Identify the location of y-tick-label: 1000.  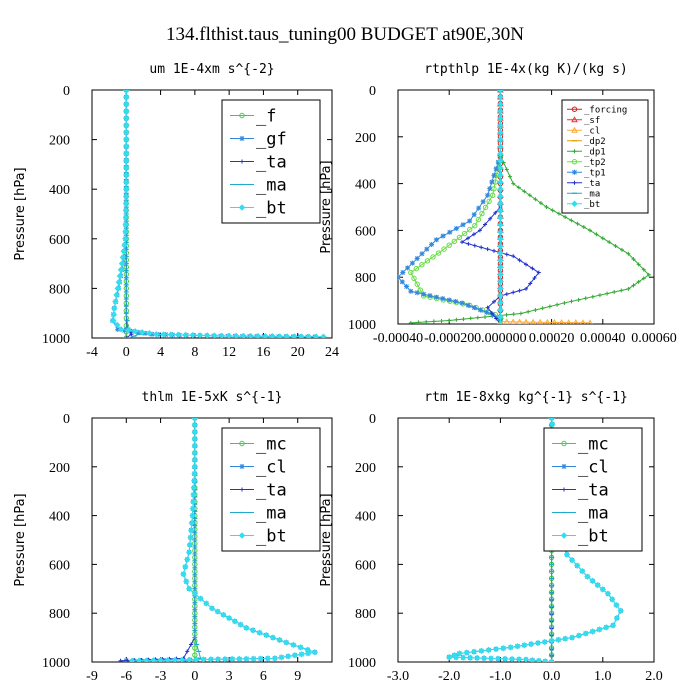
(56, 339).